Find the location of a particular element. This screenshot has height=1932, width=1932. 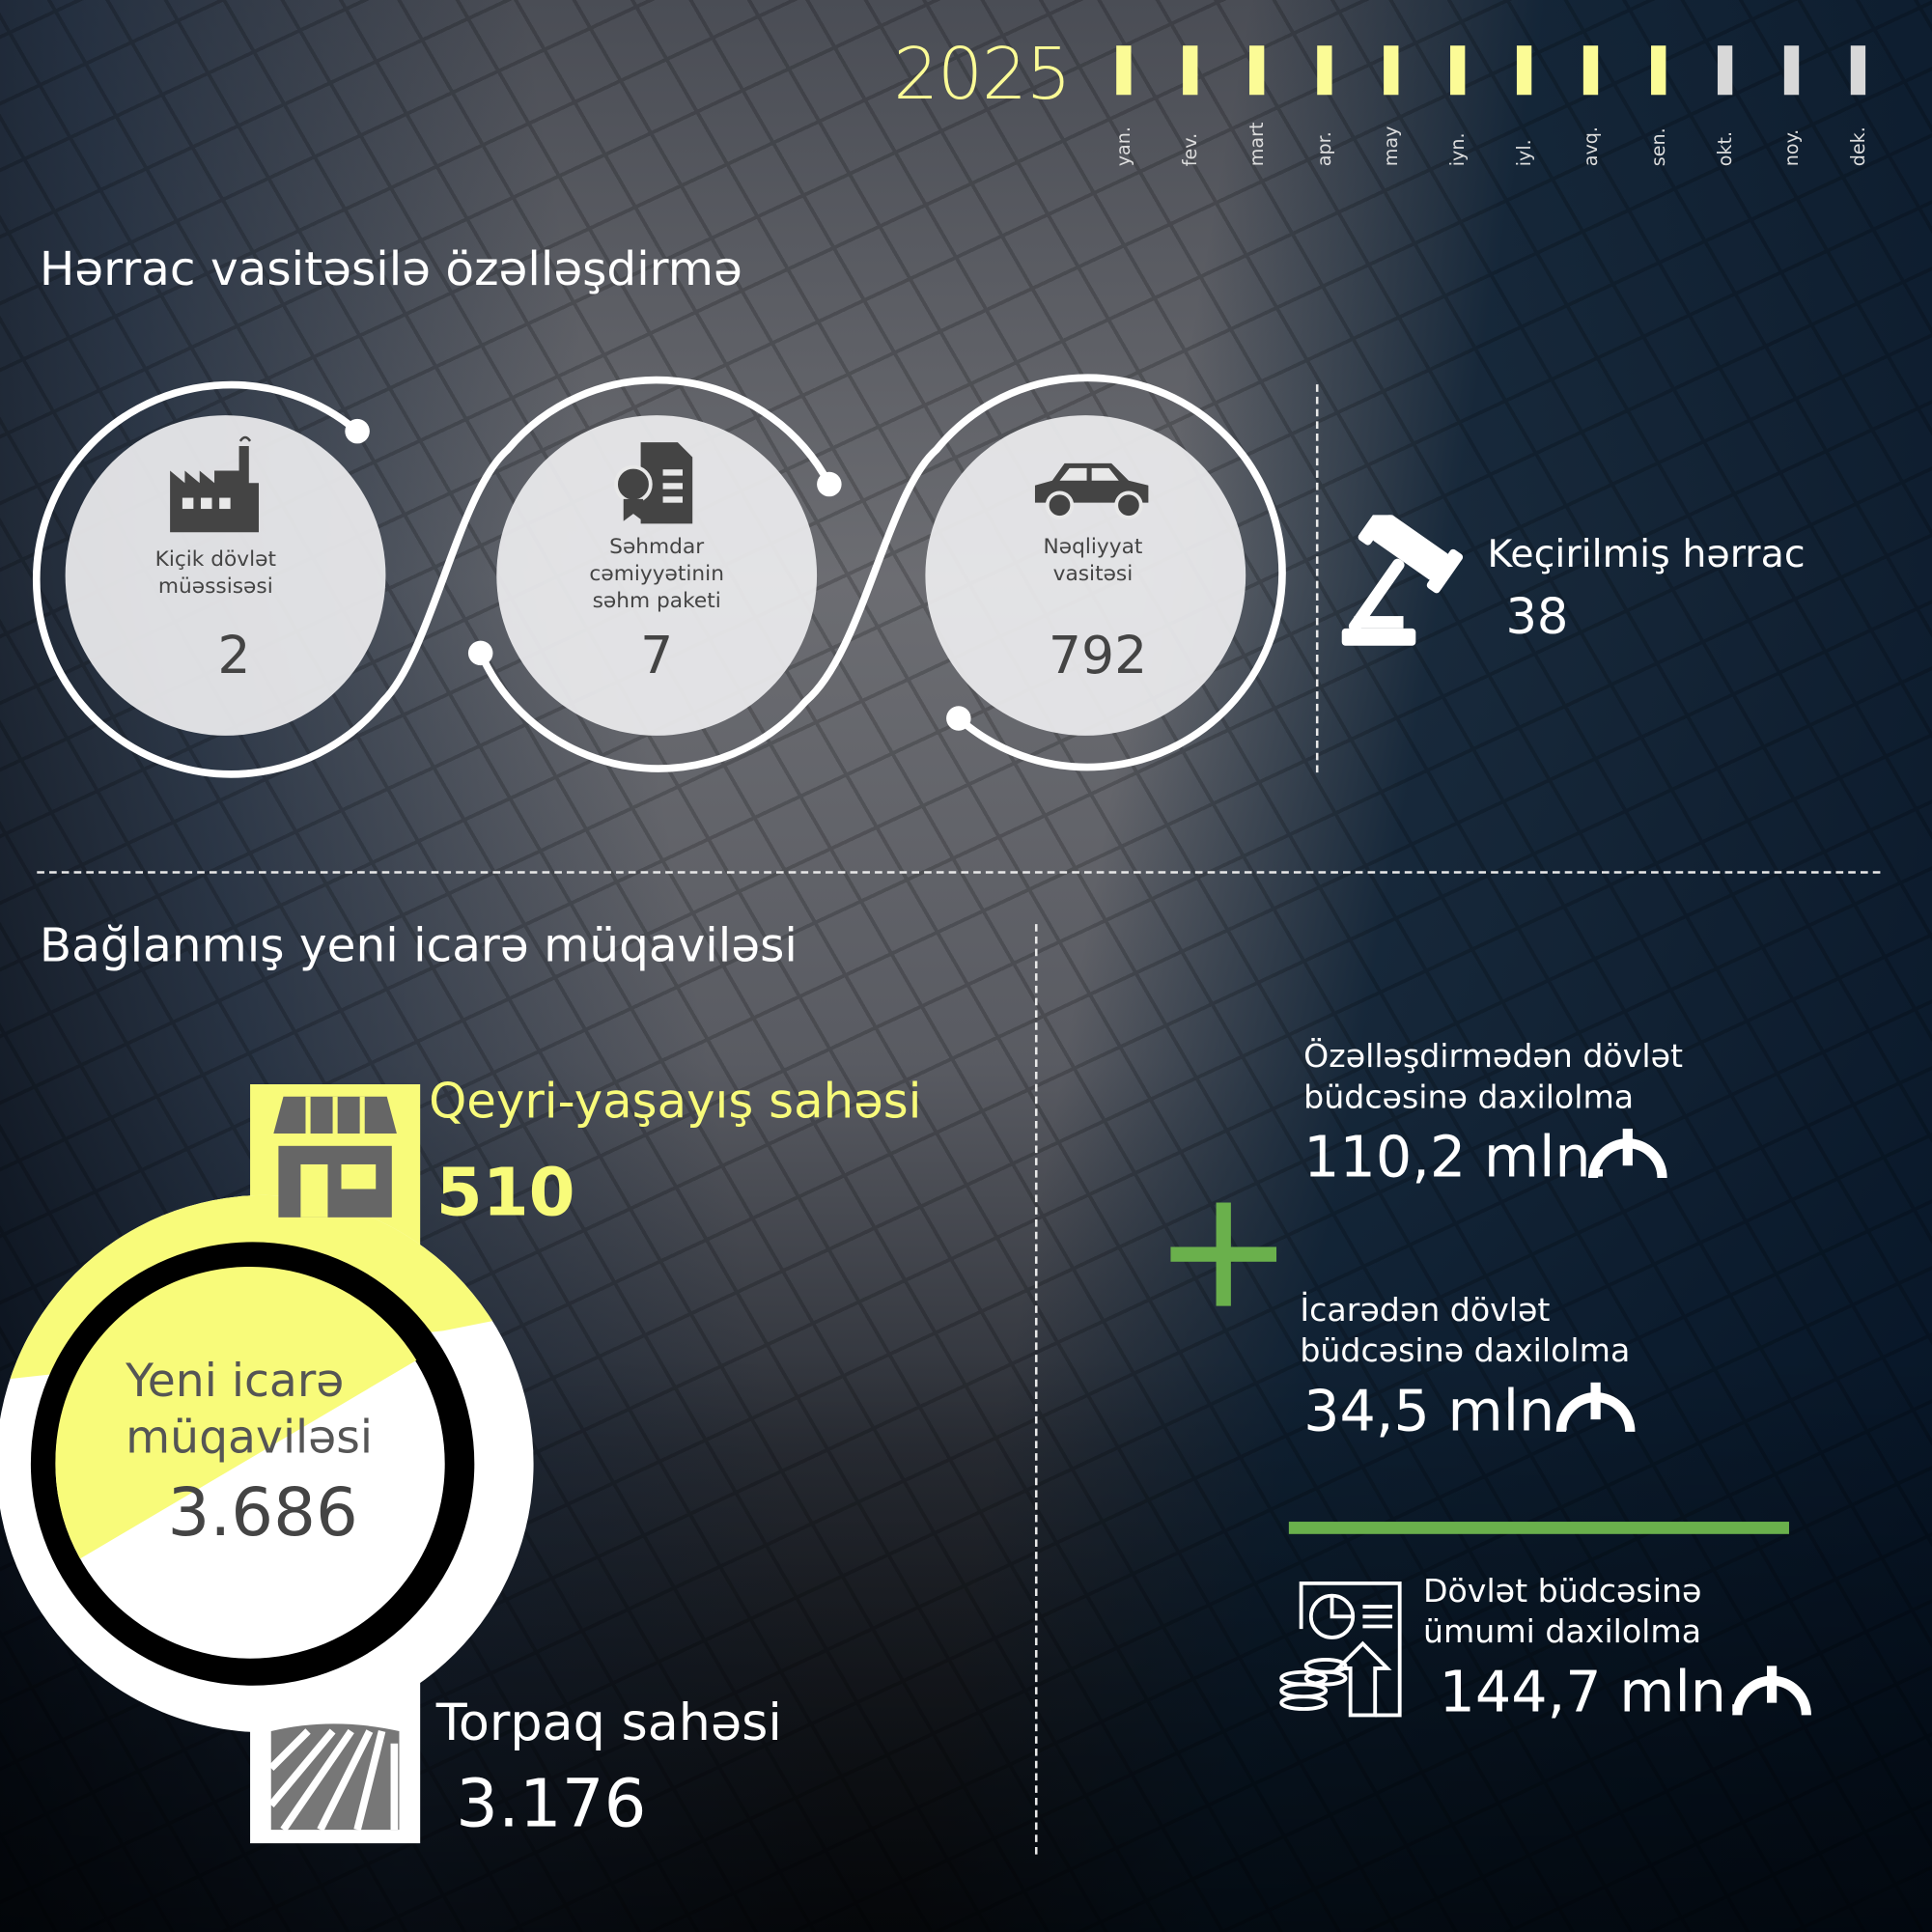

field-icon is located at coordinates (334, 1778).